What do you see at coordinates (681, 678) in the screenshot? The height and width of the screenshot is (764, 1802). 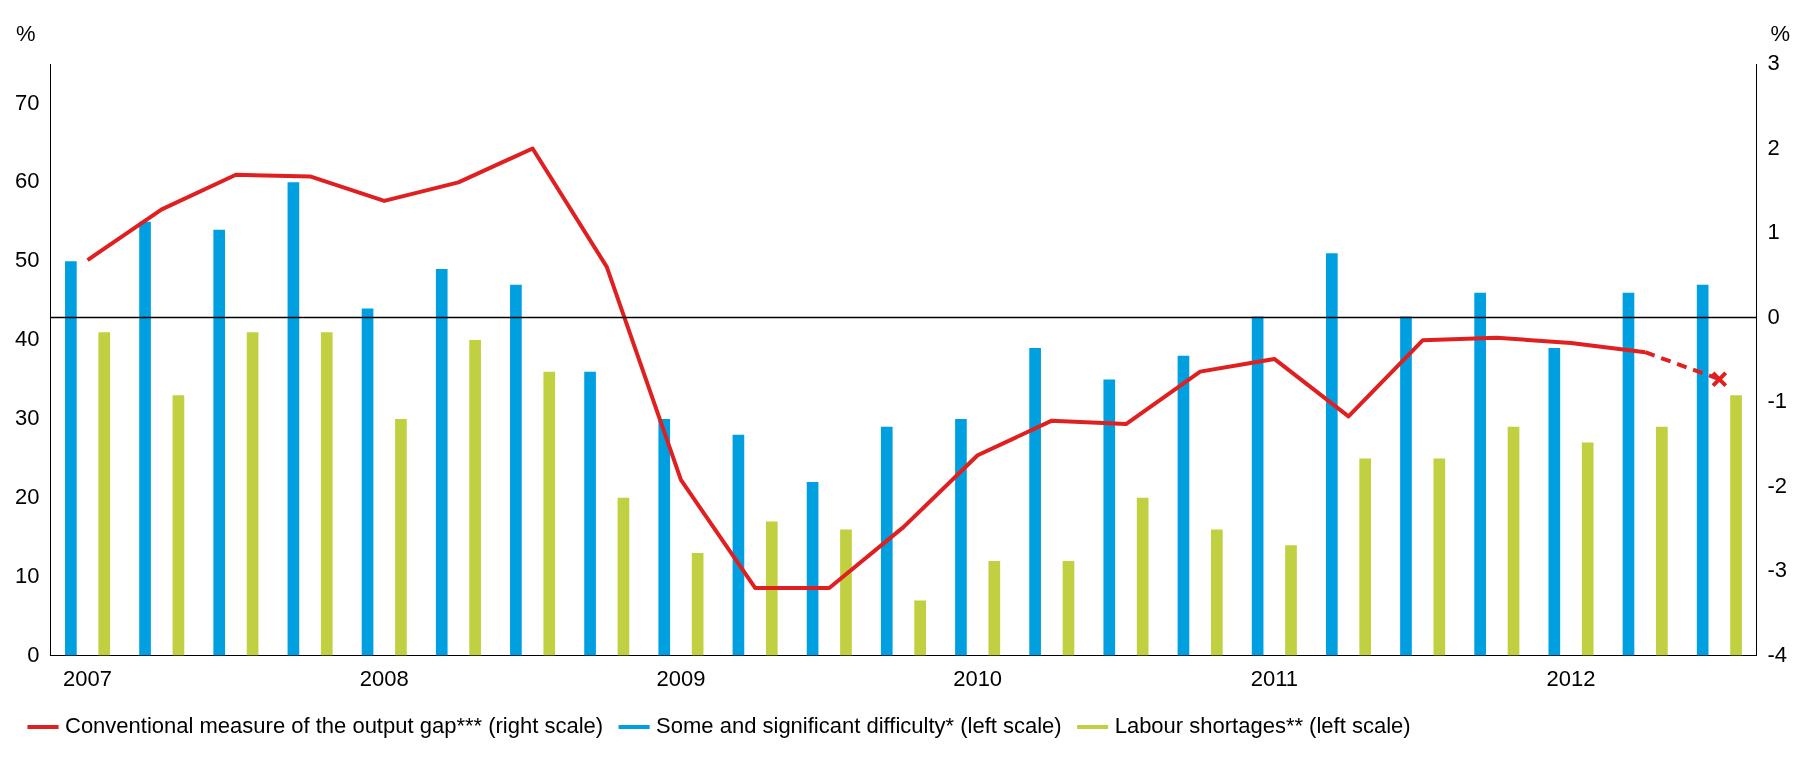 I see `x-tick-label: 2009` at bounding box center [681, 678].